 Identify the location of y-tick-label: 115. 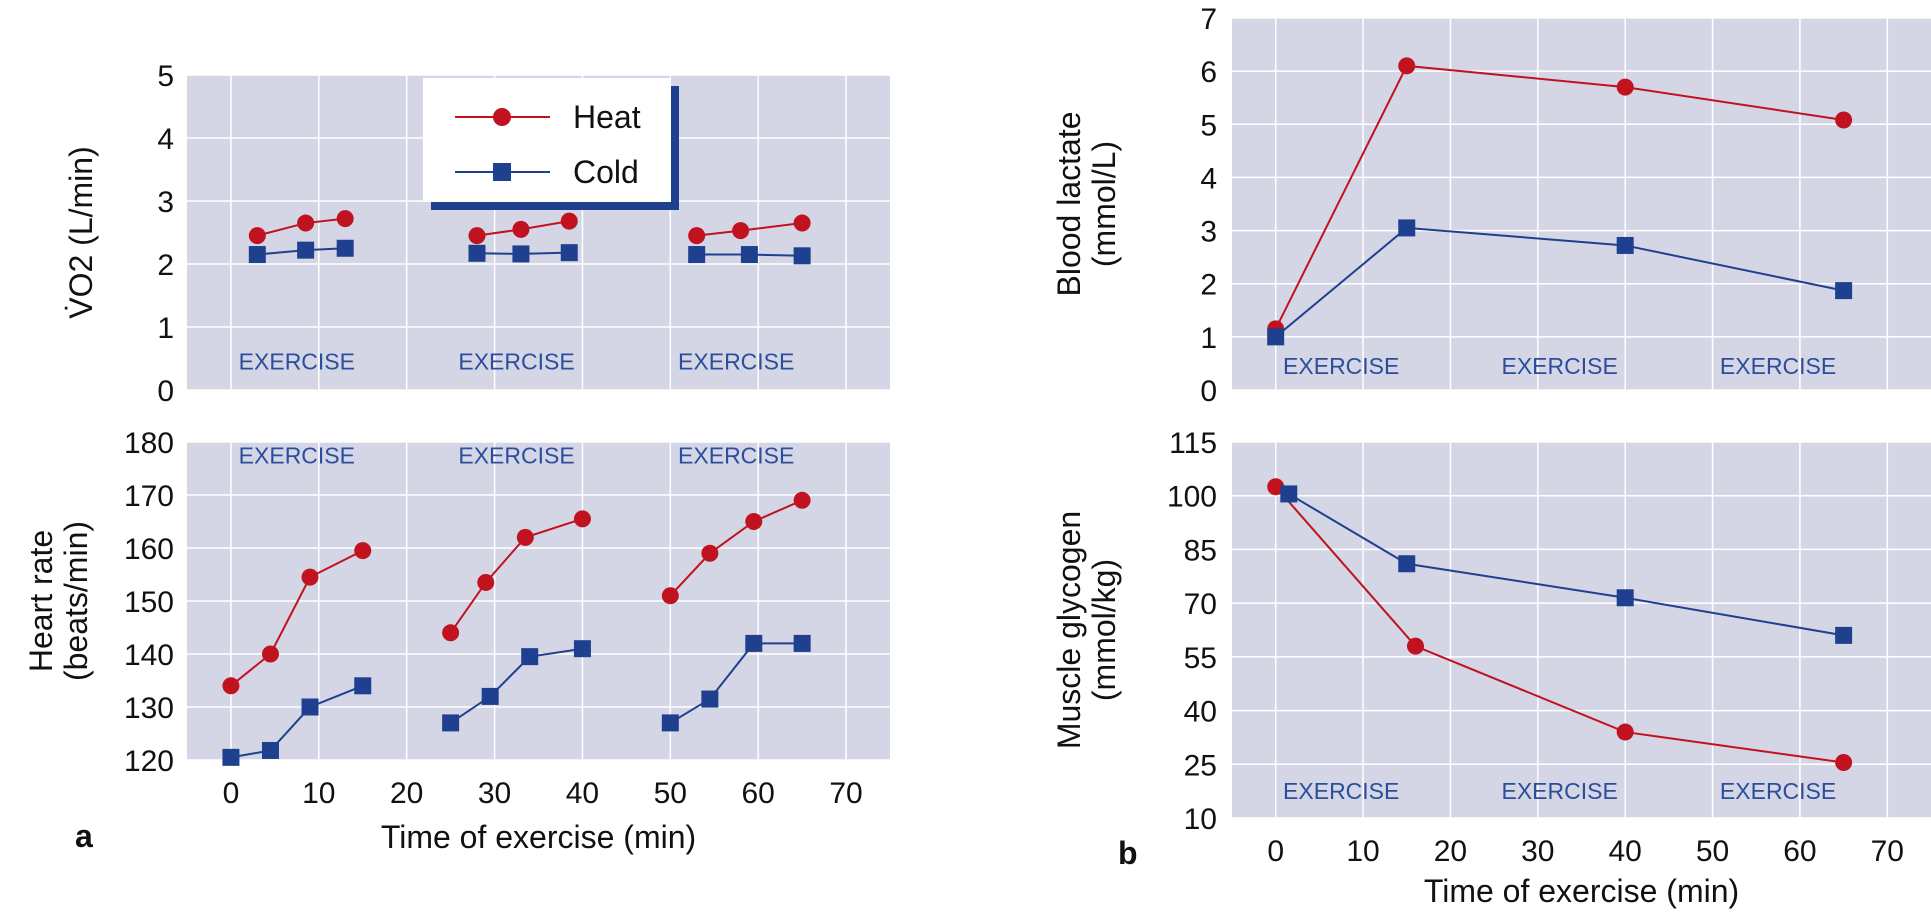
(1193, 443).